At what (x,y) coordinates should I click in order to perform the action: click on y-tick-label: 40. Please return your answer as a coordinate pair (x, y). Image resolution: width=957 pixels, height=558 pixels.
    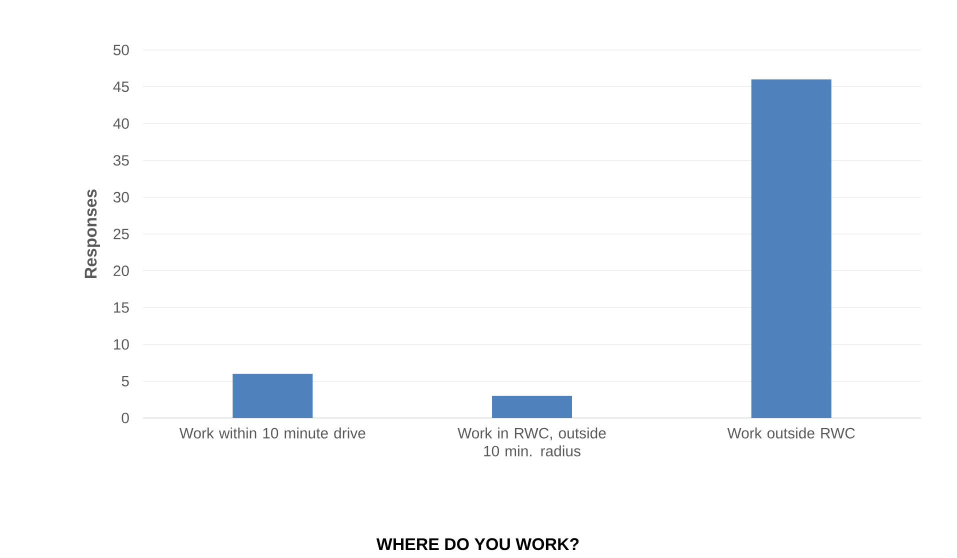
    Looking at the image, I should click on (121, 123).